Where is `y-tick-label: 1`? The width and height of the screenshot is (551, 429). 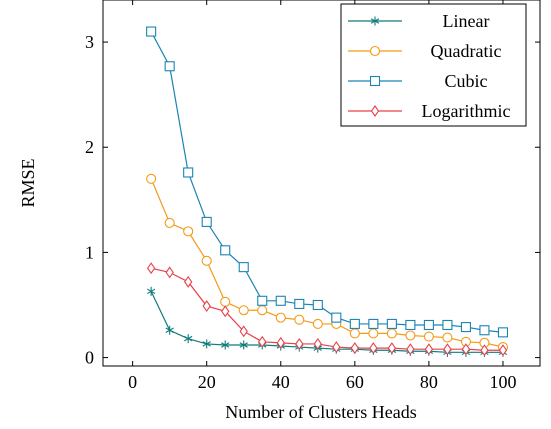 y-tick-label: 1 is located at coordinates (89, 252).